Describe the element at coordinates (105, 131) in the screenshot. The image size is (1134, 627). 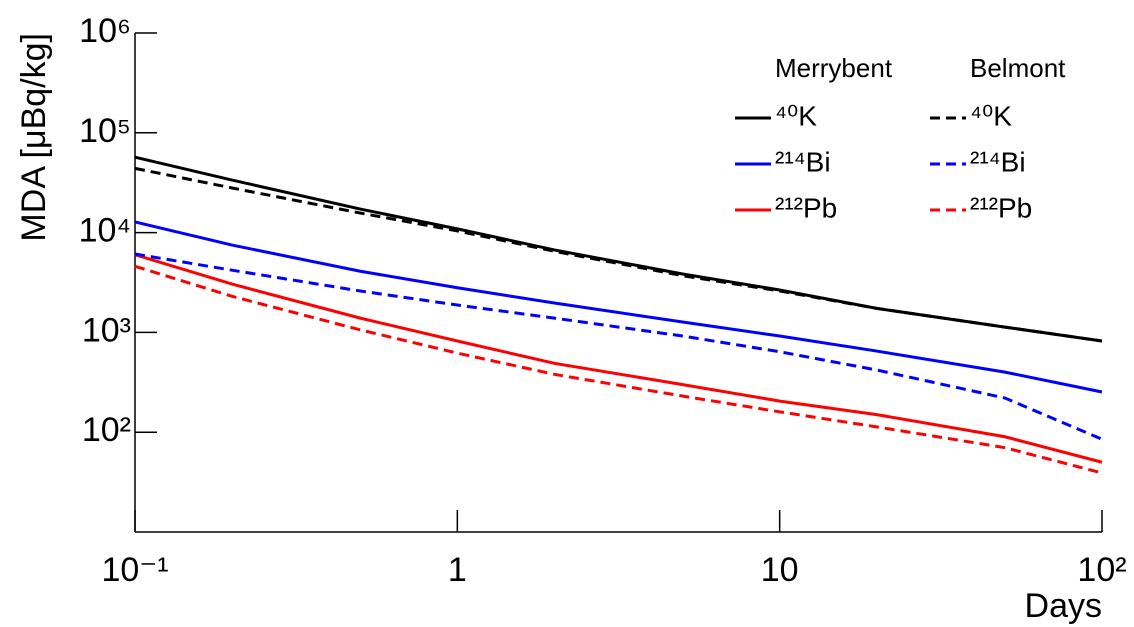
I see `y-tick-label: 10⁵` at that location.